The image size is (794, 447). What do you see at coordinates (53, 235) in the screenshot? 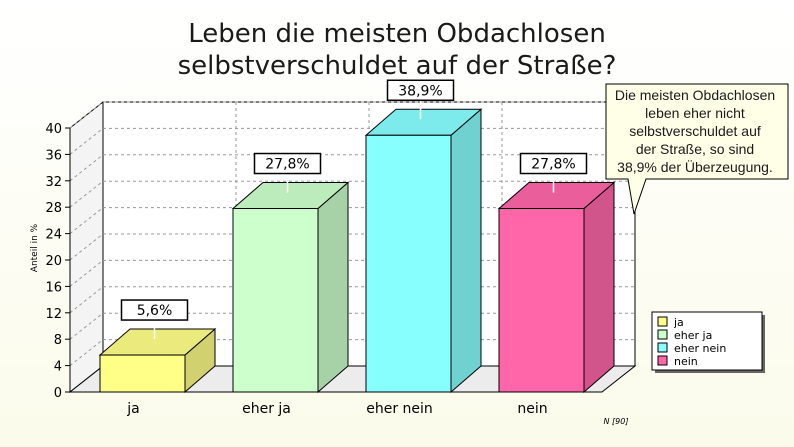
I see `y-tick-label: 24` at bounding box center [53, 235].